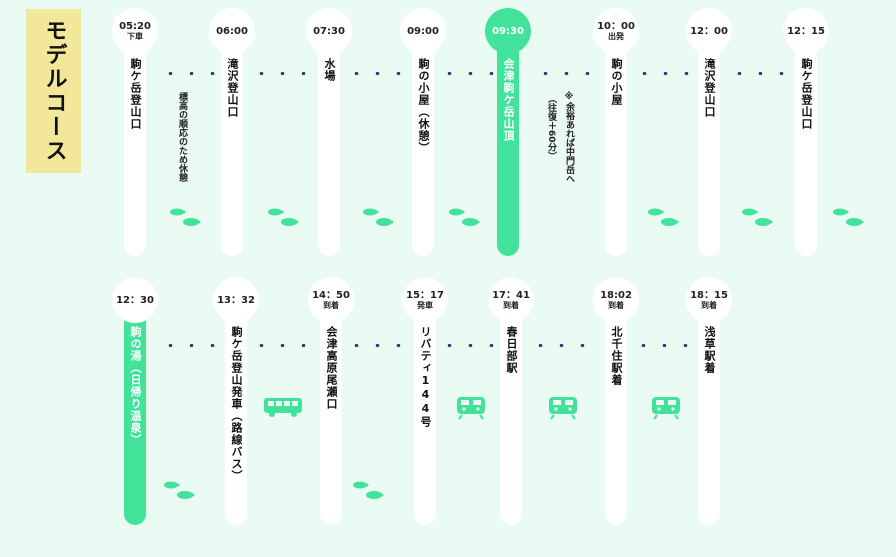  Describe the element at coordinates (616, 295) in the screenshot. I see `stop-time: 18:02` at that location.